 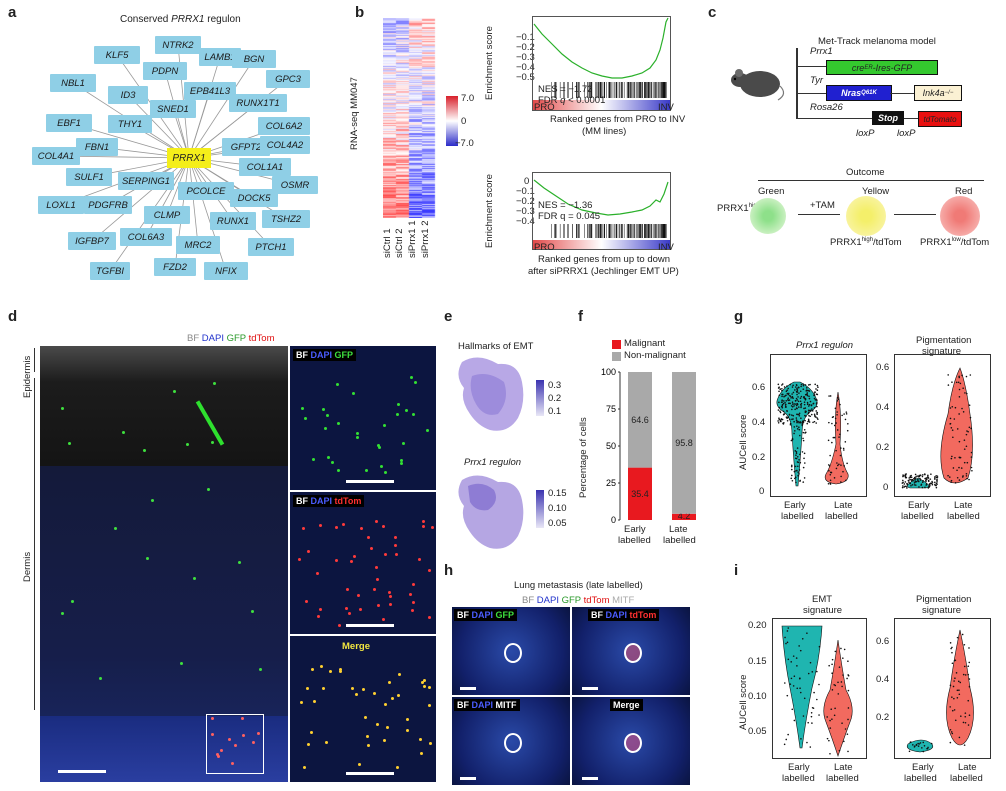 What do you see at coordinates (399, 243) in the screenshot?
I see `heatmap-col-2: siCtrl 2` at bounding box center [399, 243].